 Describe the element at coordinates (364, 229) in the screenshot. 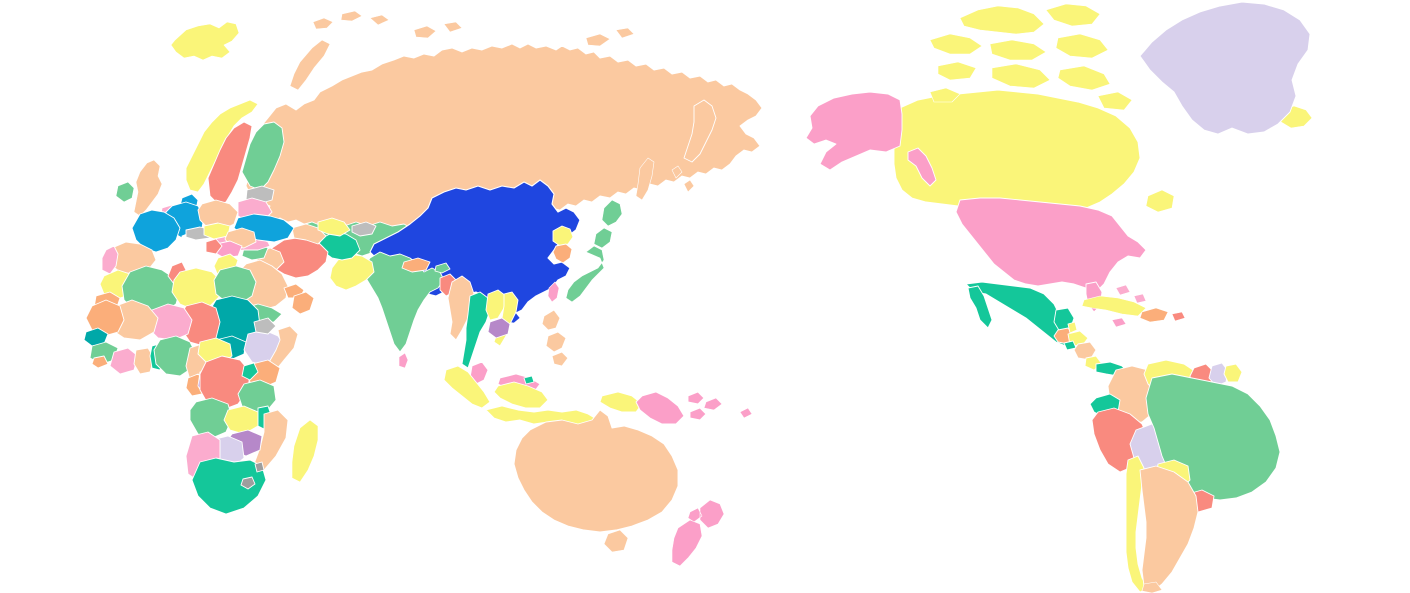

I see `country-kyrgyzstan` at that location.